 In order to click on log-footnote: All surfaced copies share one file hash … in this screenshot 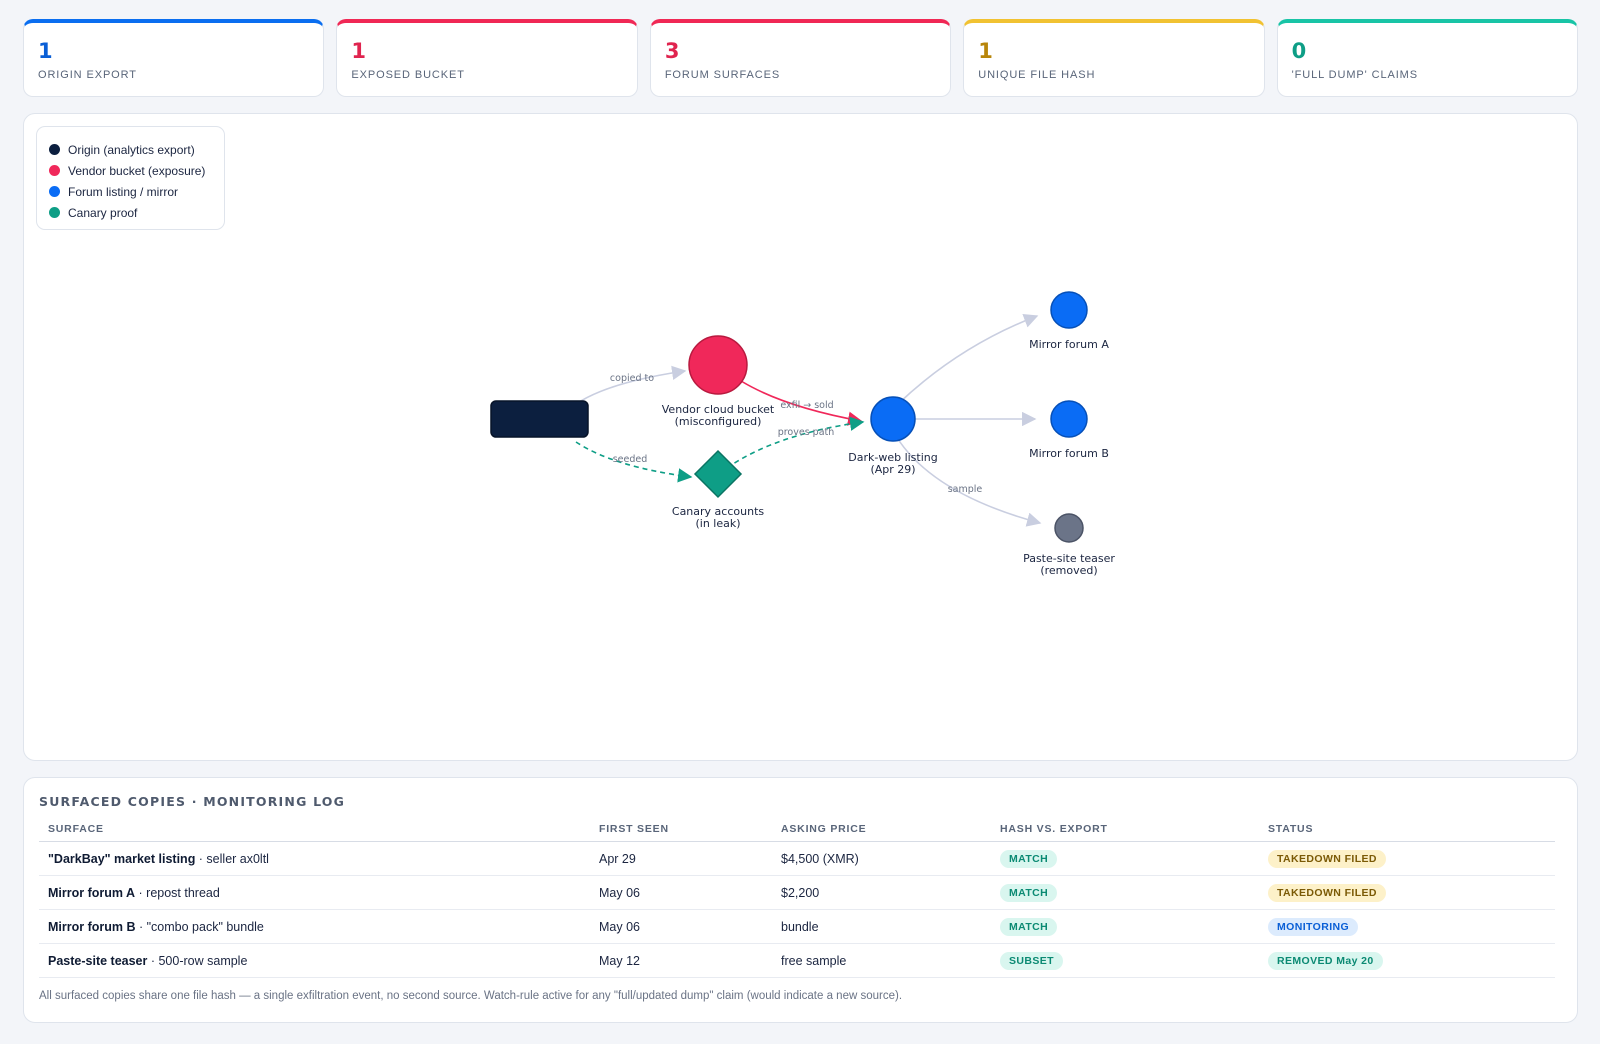, I will do `click(471, 996)`.